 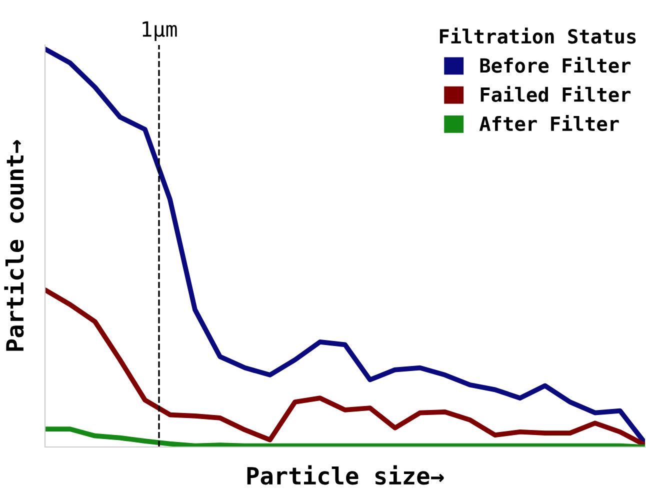 I want to click on legend-label: After Filter, so click(x=549, y=123).